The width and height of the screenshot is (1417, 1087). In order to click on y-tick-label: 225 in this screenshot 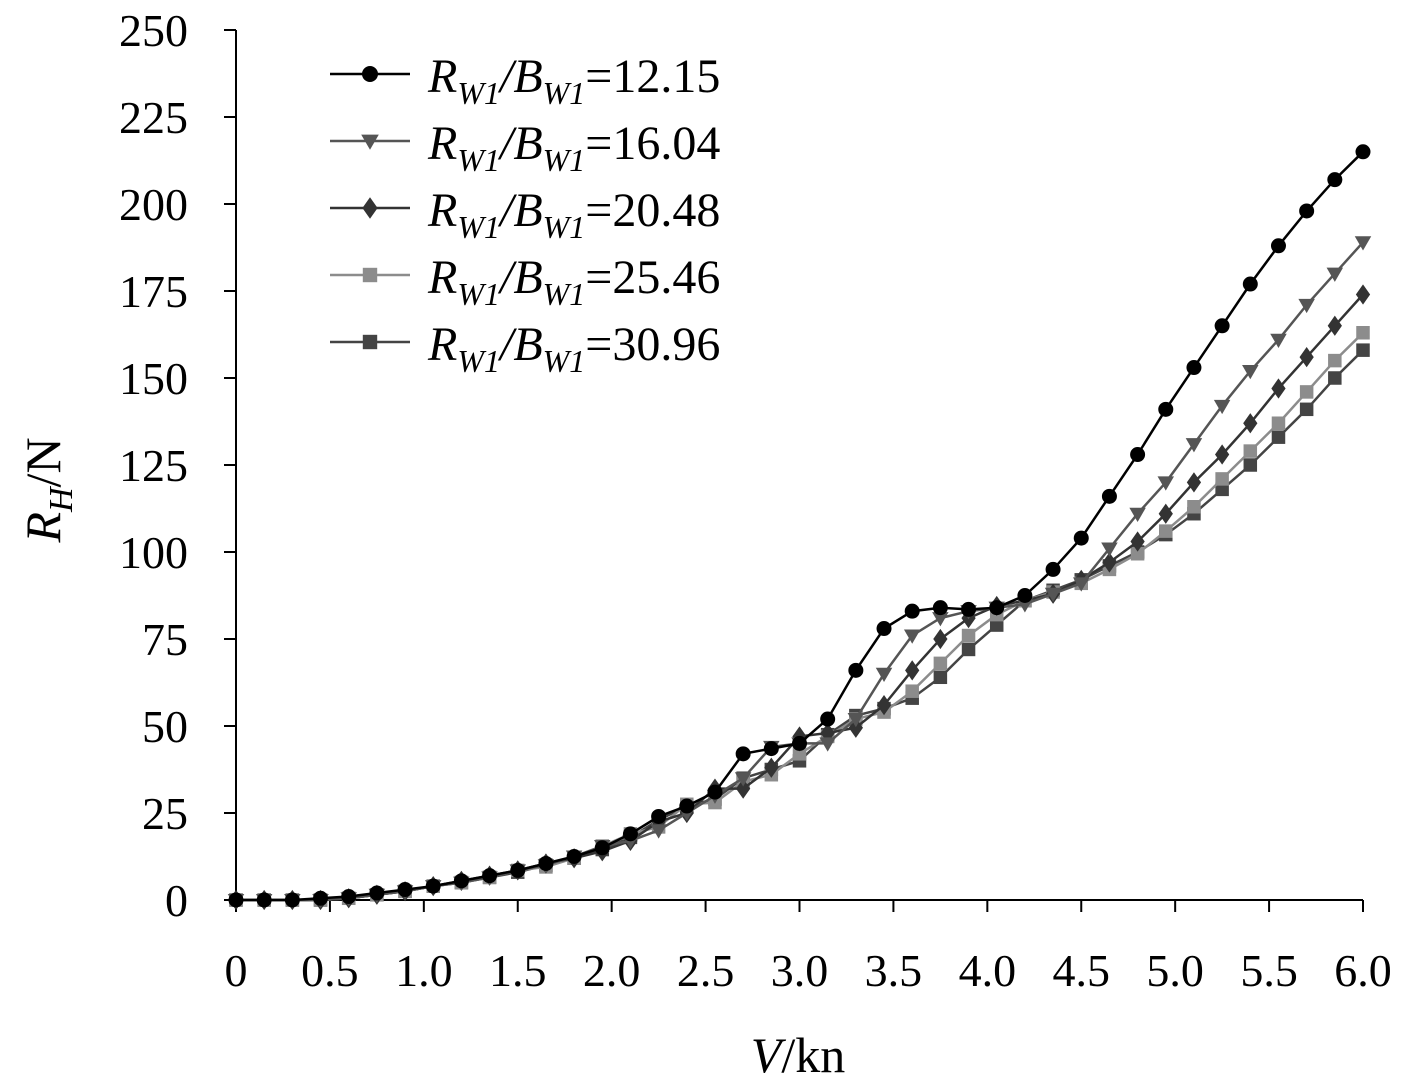, I will do `click(153, 117)`.